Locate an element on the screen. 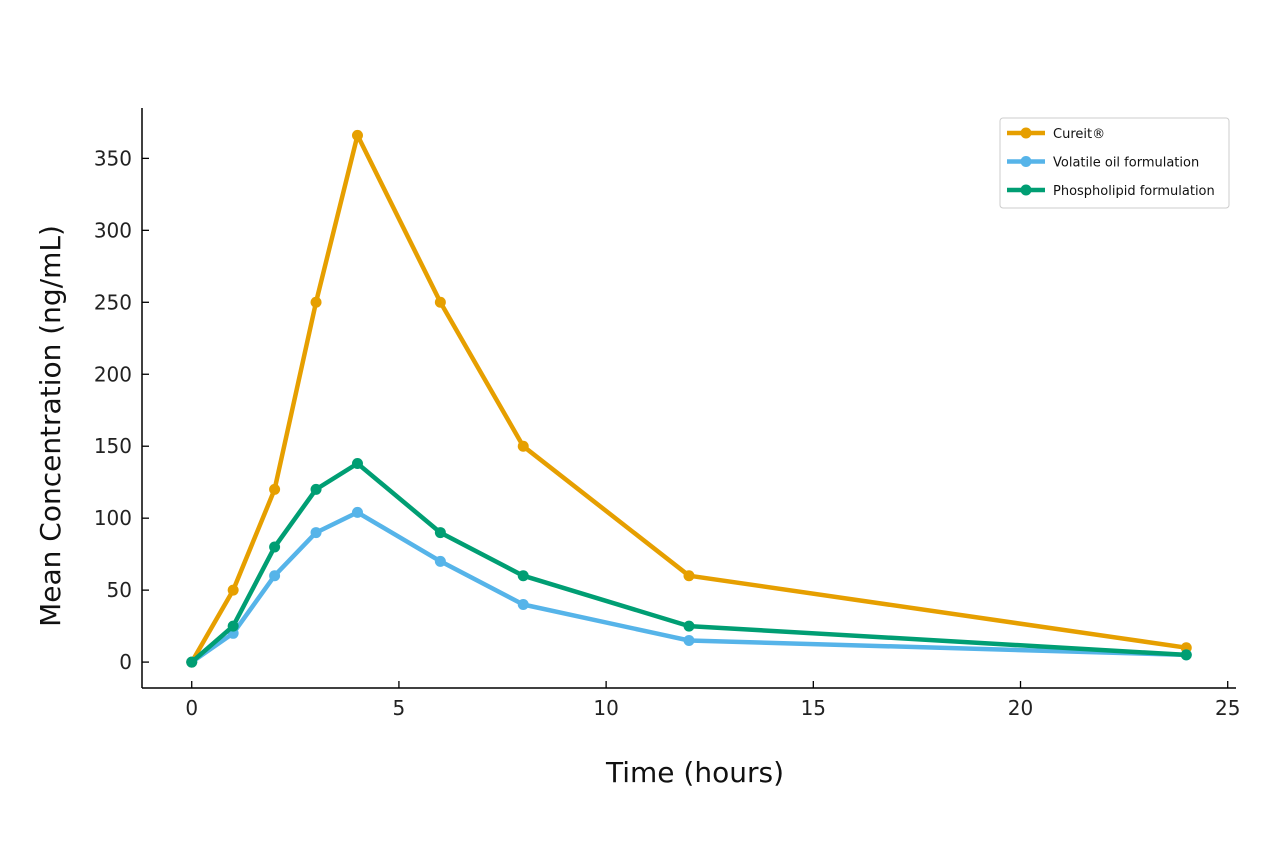 Image resolution: width=1280 pixels, height=853 pixels. y-tick-label: 300 is located at coordinates (113, 230).